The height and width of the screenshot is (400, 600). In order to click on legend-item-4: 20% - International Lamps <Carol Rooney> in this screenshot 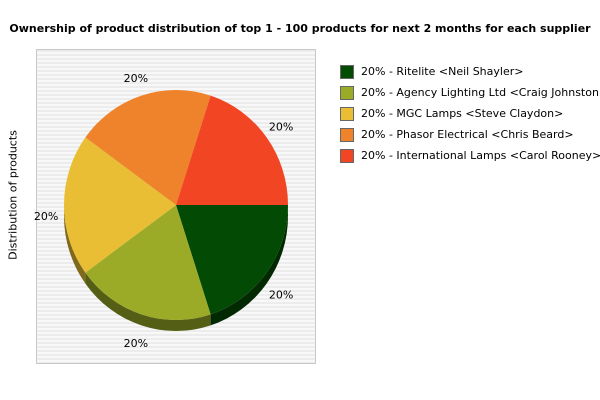, I will do `click(470, 155)`.